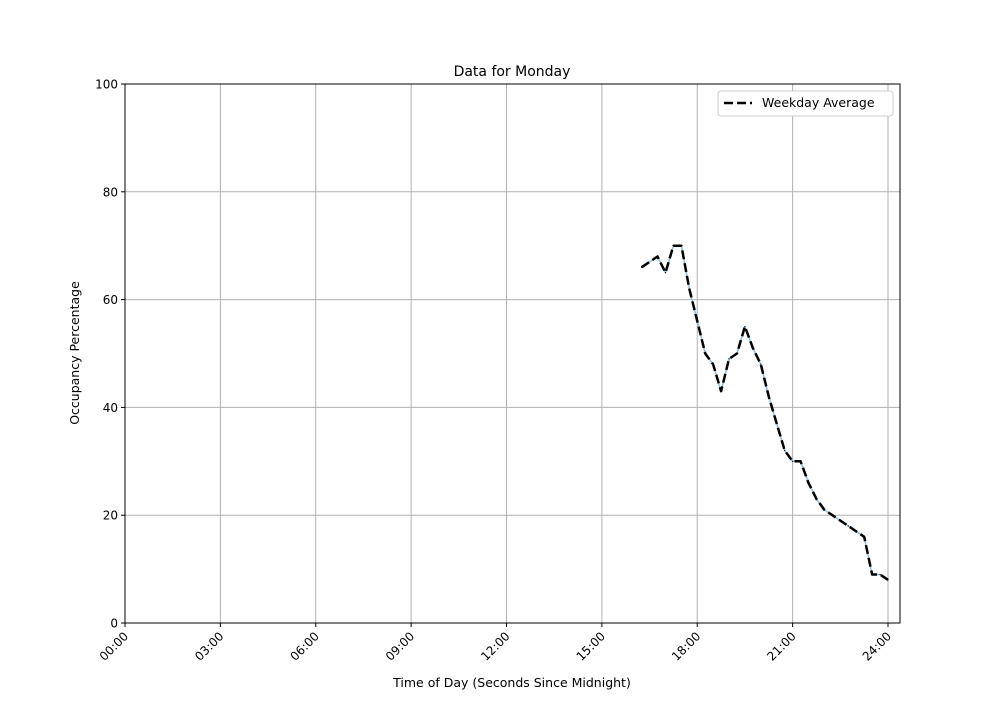 The height and width of the screenshot is (704, 1000). What do you see at coordinates (818, 102) in the screenshot?
I see `legend-label-weekday-average: Weekday Average` at bounding box center [818, 102].